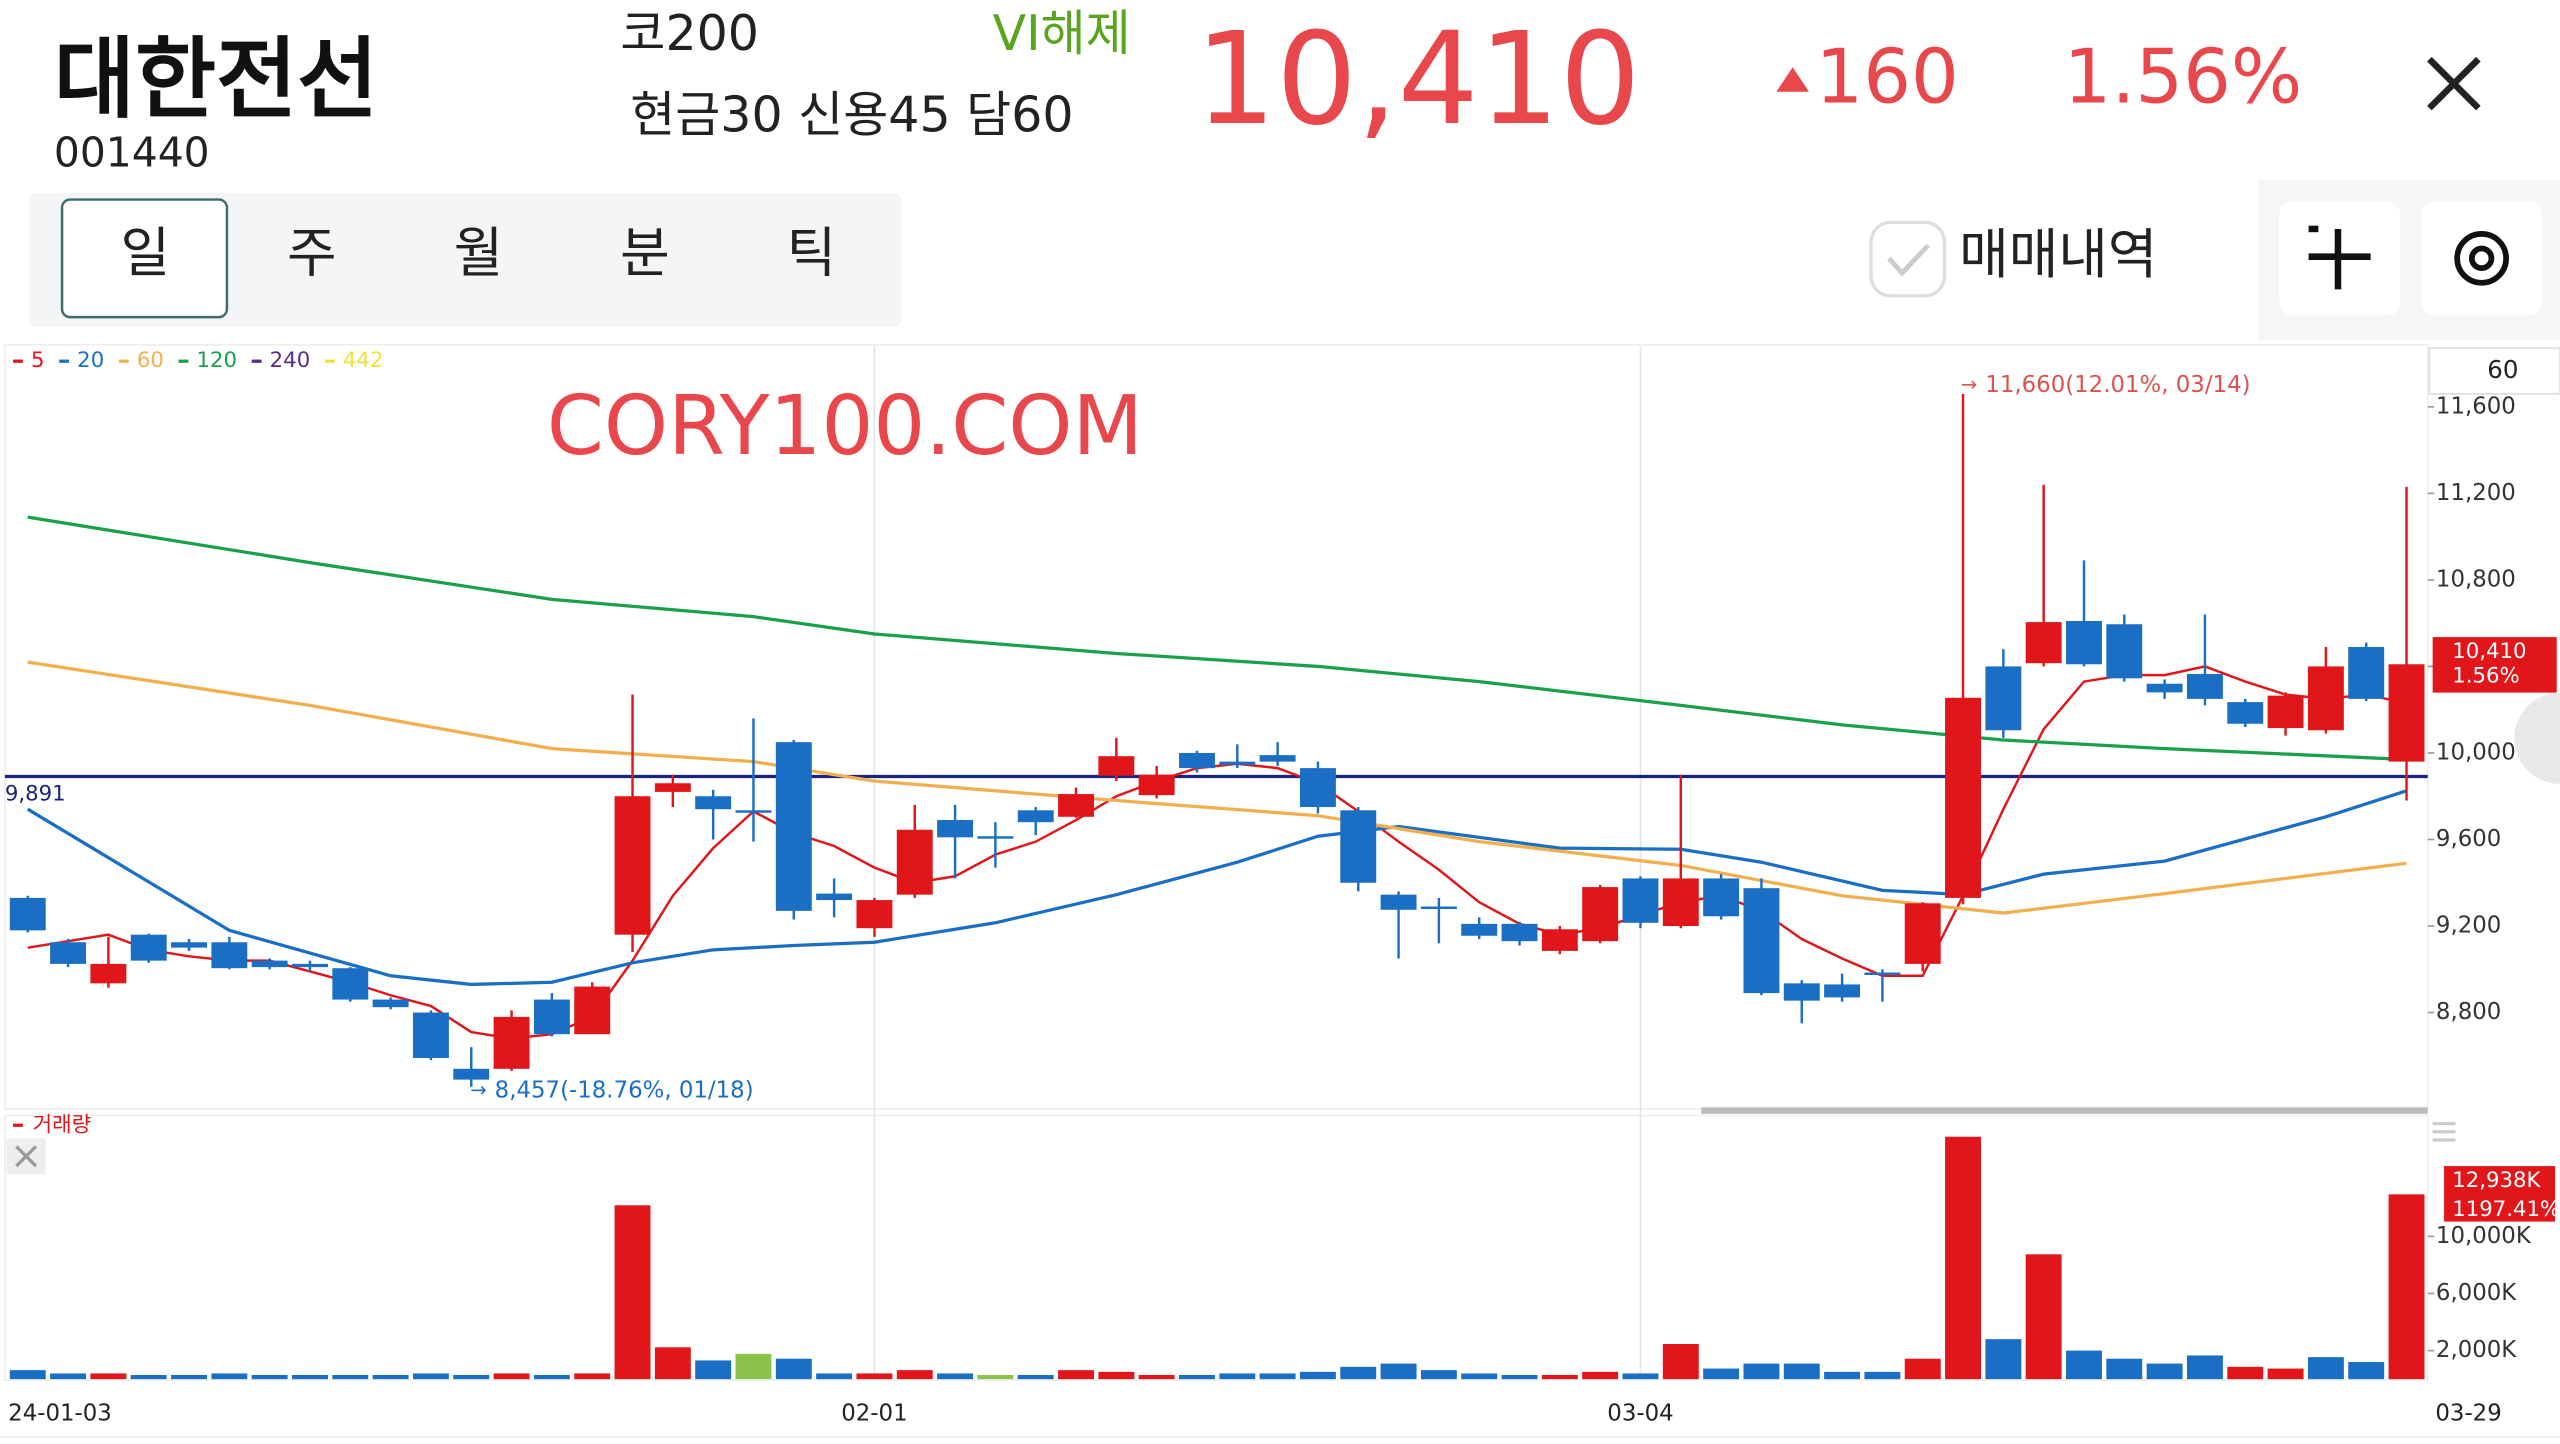 The image size is (2560, 1444). Describe the element at coordinates (35, 794) in the screenshot. I see `reference-label: 9,891` at that location.